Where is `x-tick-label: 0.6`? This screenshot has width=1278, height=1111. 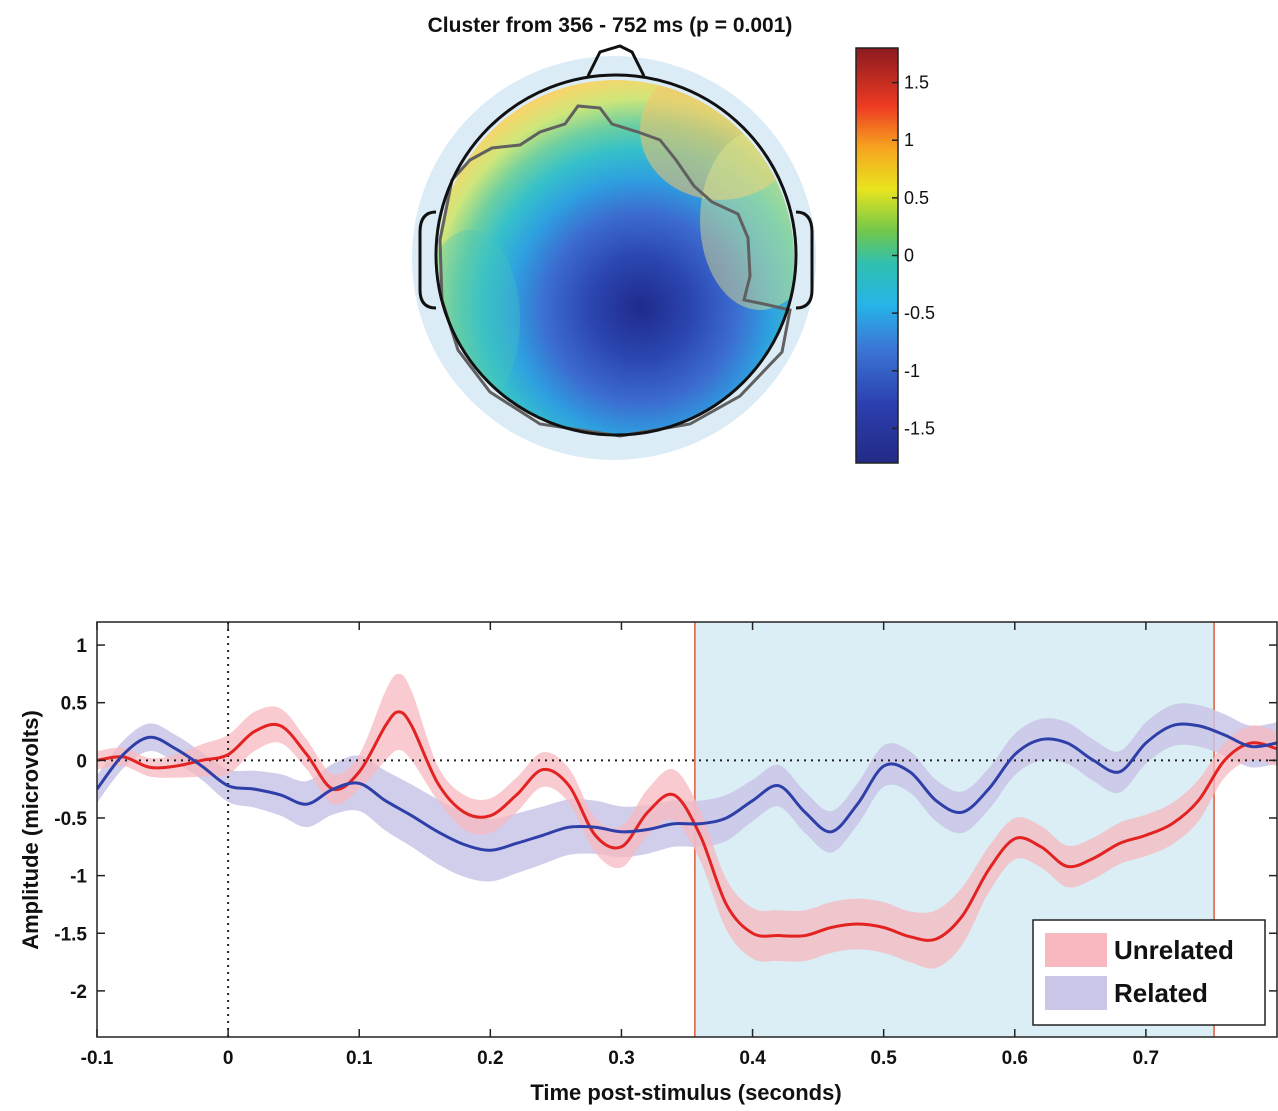
x-tick-label: 0.6 is located at coordinates (1015, 1058).